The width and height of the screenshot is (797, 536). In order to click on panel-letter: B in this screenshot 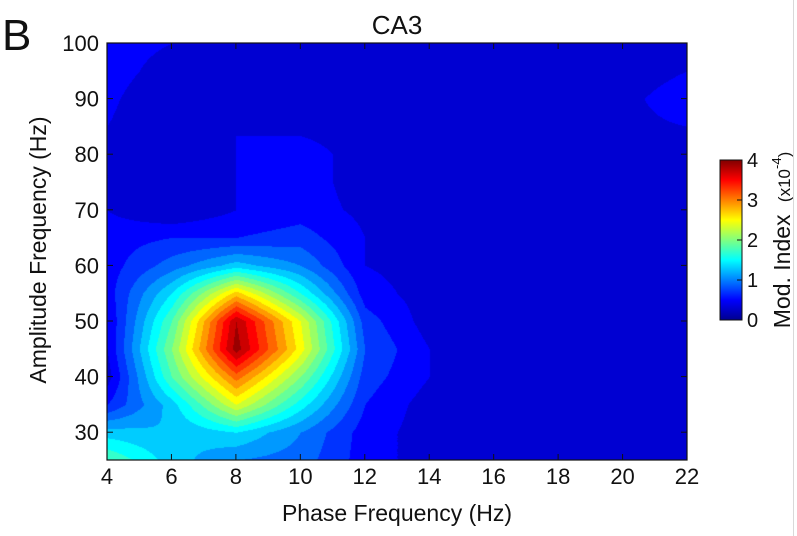, I will do `click(16, 35)`.